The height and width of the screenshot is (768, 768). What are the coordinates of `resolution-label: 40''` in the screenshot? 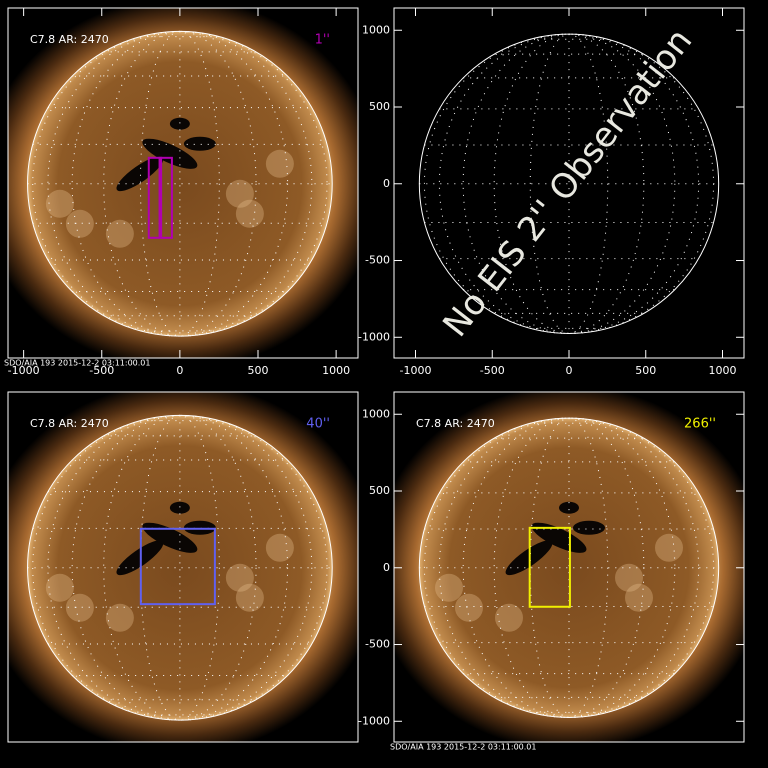 It's located at (318, 424).